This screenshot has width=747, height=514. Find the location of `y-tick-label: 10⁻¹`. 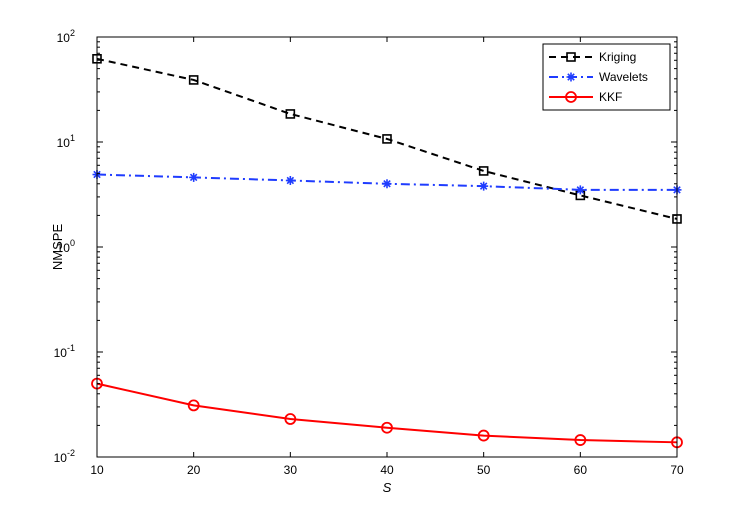

y-tick-label: 10⁻¹ is located at coordinates (64, 351).